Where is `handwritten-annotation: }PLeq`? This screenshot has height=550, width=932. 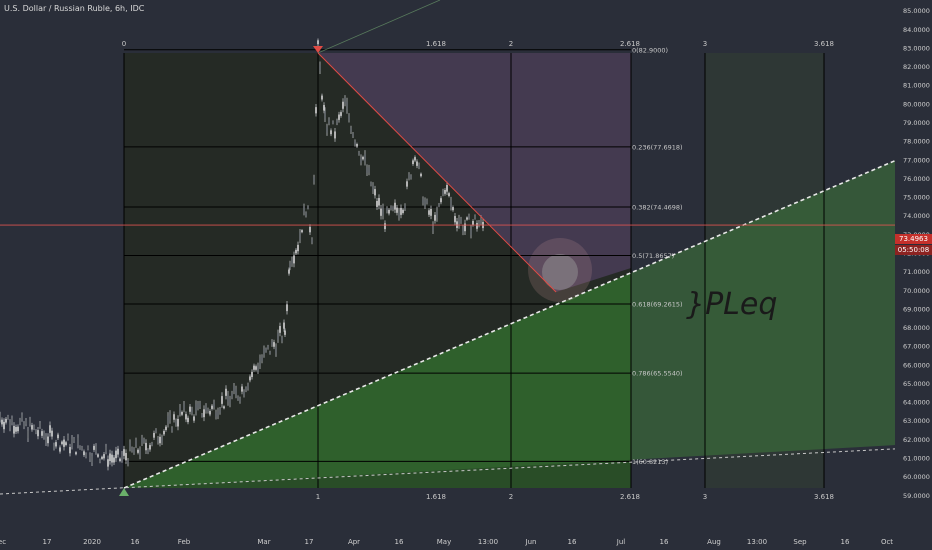 handwritten-annotation: }PLeq is located at coordinates (731, 304).